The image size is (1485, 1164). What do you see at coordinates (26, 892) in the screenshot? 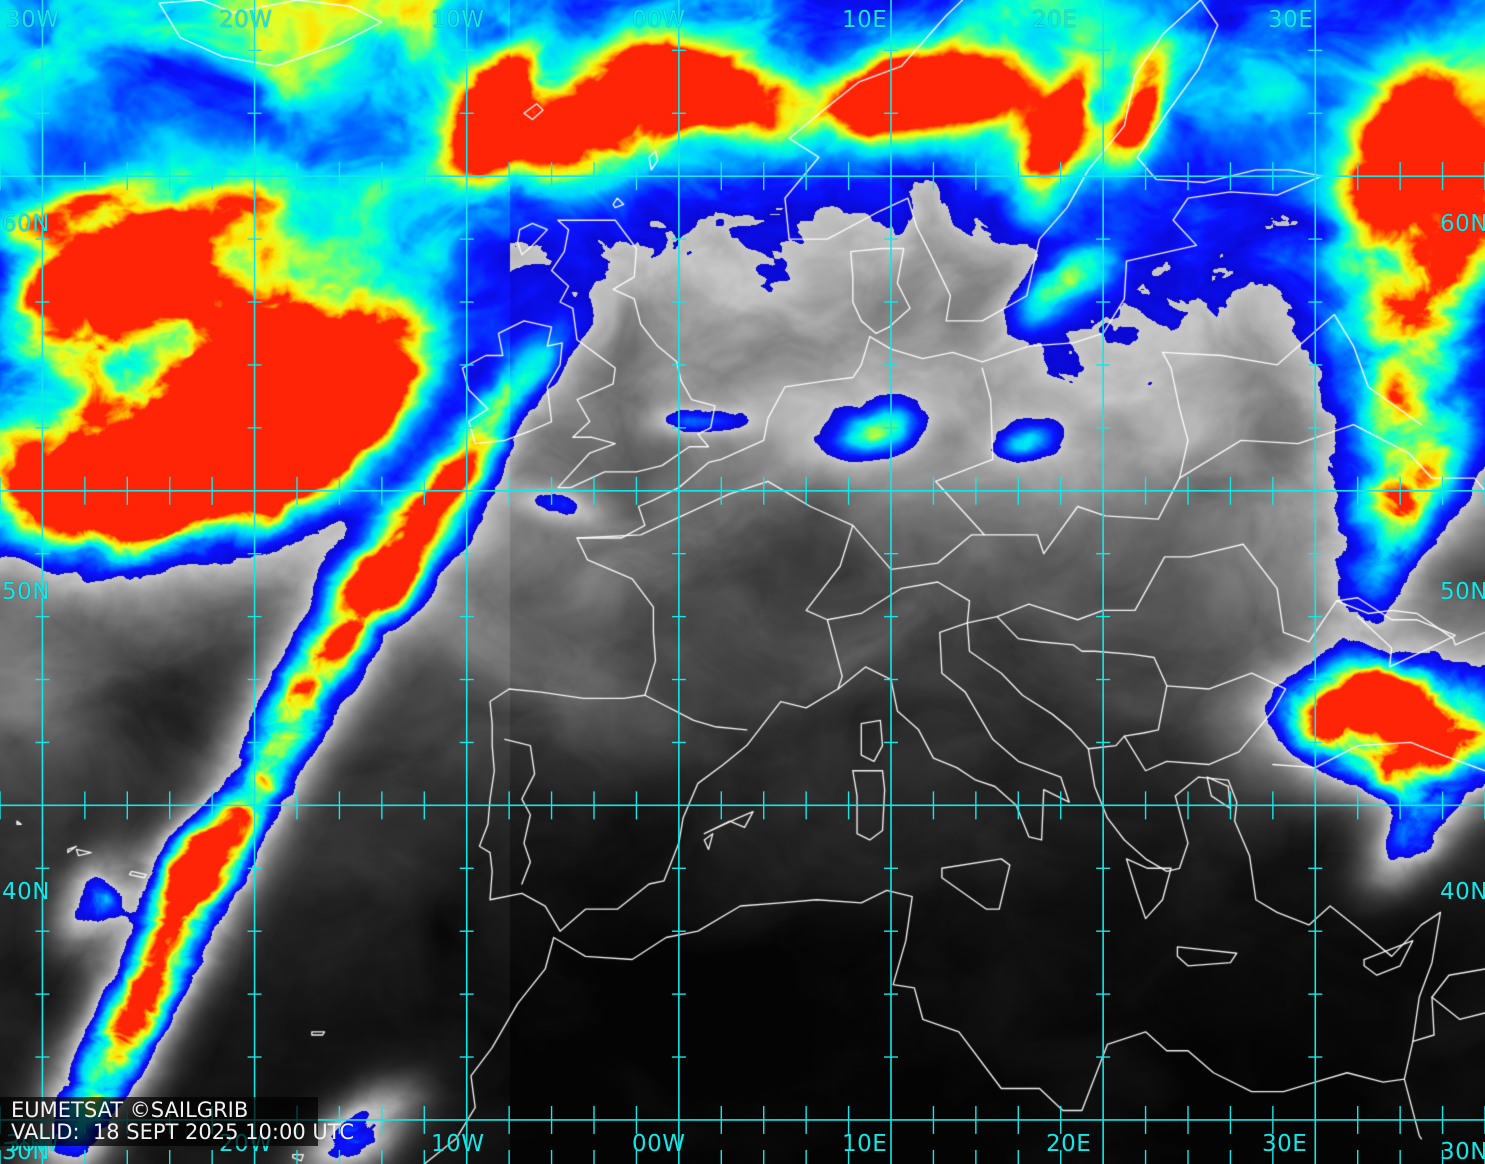
I see `latitude-label-left: 40N` at bounding box center [26, 892].